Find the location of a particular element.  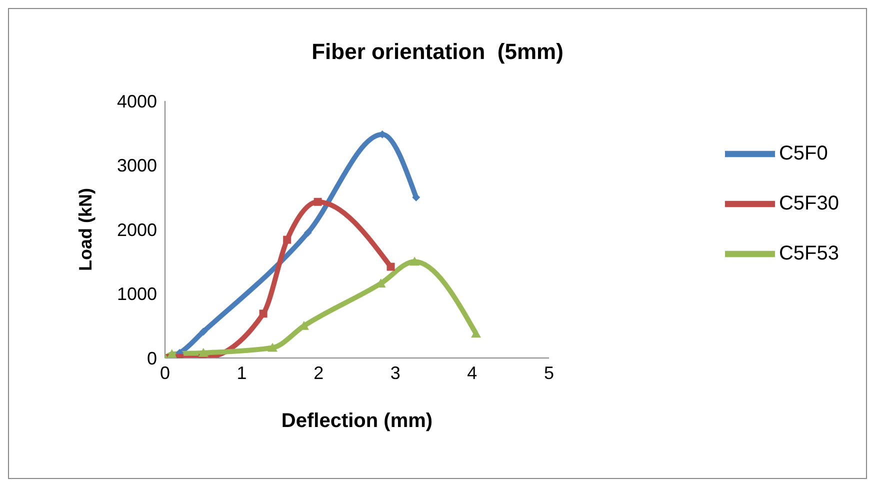

chart-title: Fiber orientation (5mm) is located at coordinates (437, 52).